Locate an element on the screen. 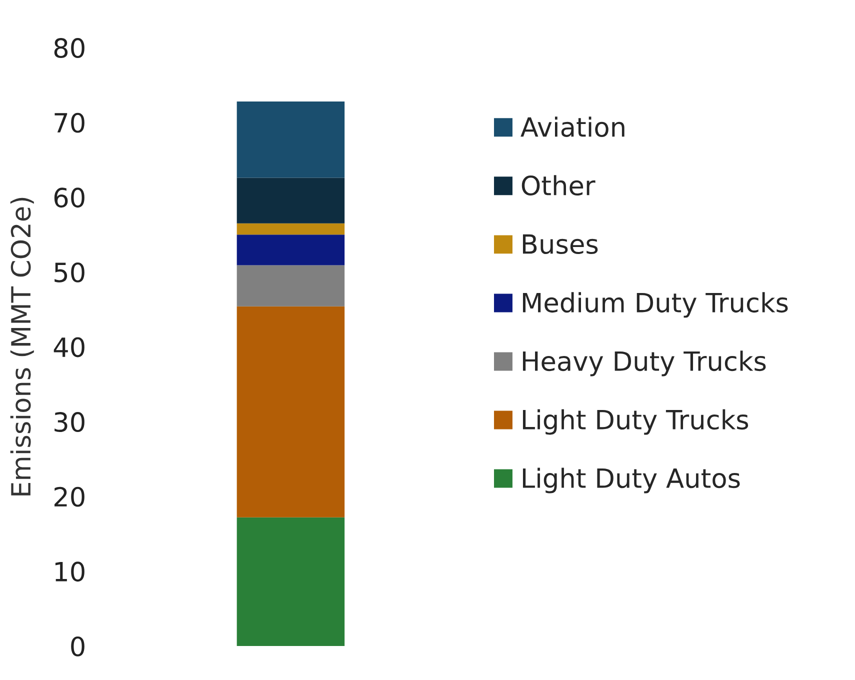 The image size is (855, 680). y-tick-label: 30 is located at coordinates (69, 422).